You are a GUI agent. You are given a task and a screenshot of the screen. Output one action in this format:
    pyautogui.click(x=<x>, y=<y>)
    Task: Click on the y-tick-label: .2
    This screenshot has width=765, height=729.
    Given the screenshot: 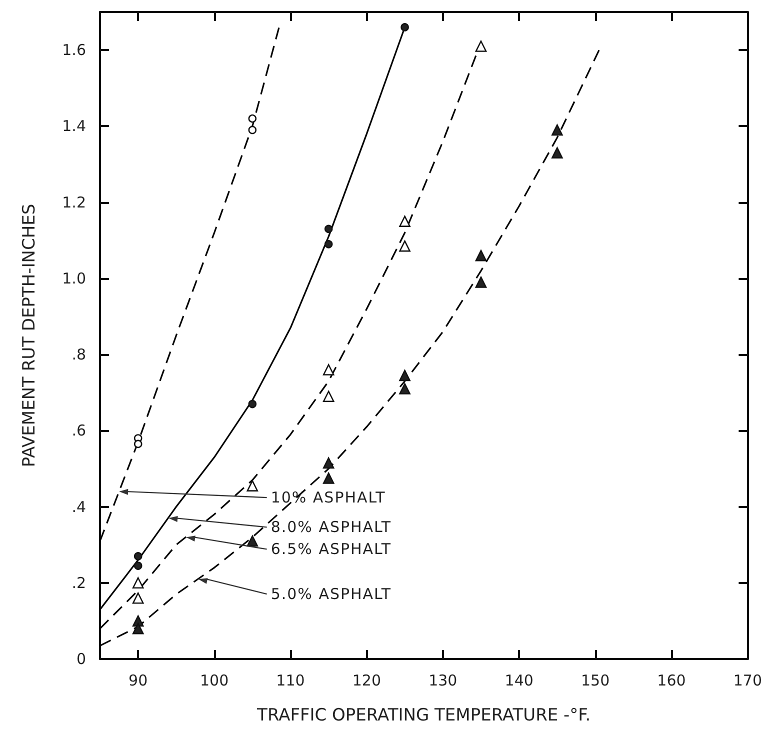 What is the action you would take?
    pyautogui.click(x=79, y=583)
    